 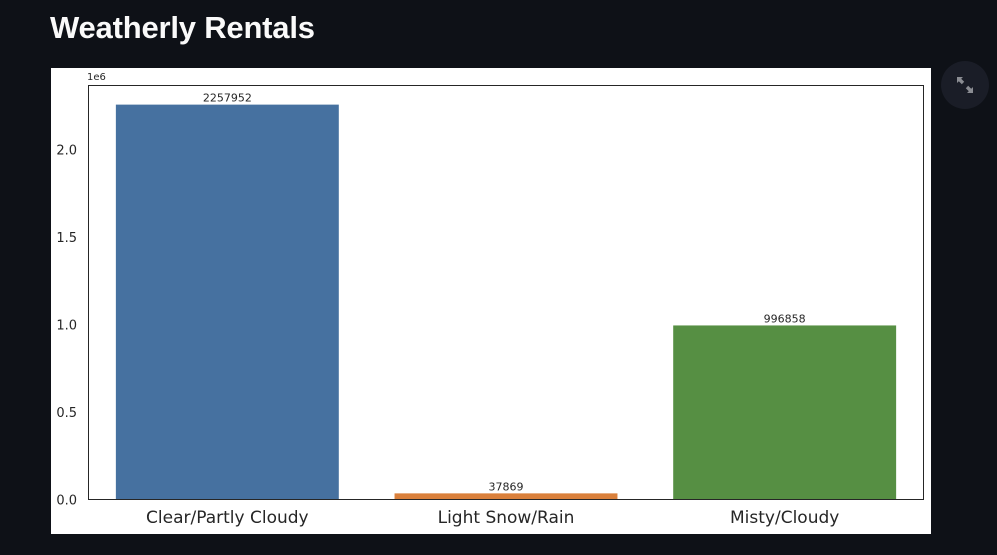 I want to click on x-tick-label: Light Snow/Rain, so click(x=506, y=518).